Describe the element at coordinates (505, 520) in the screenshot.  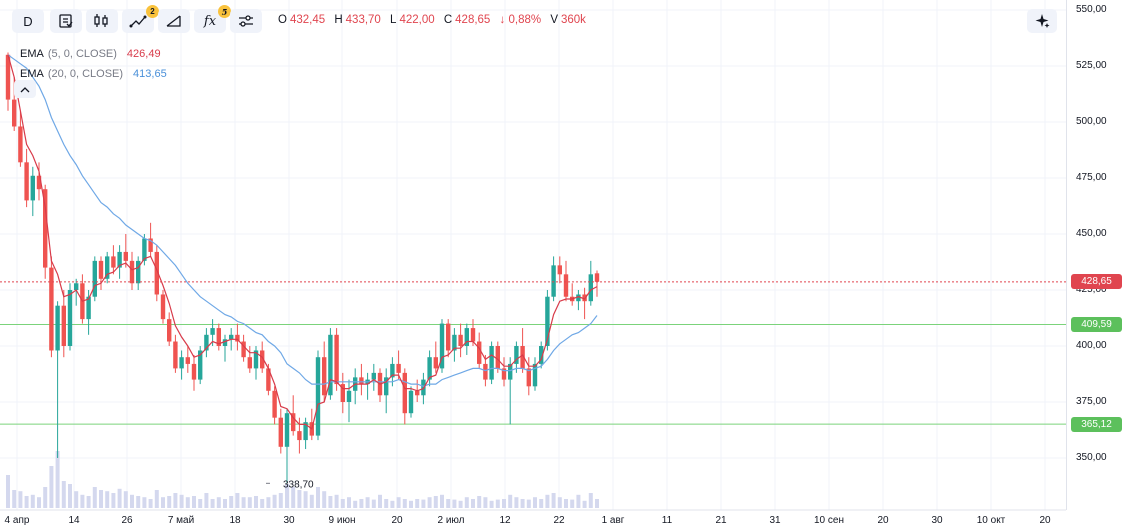
I see `time-tick-label: 12` at that location.